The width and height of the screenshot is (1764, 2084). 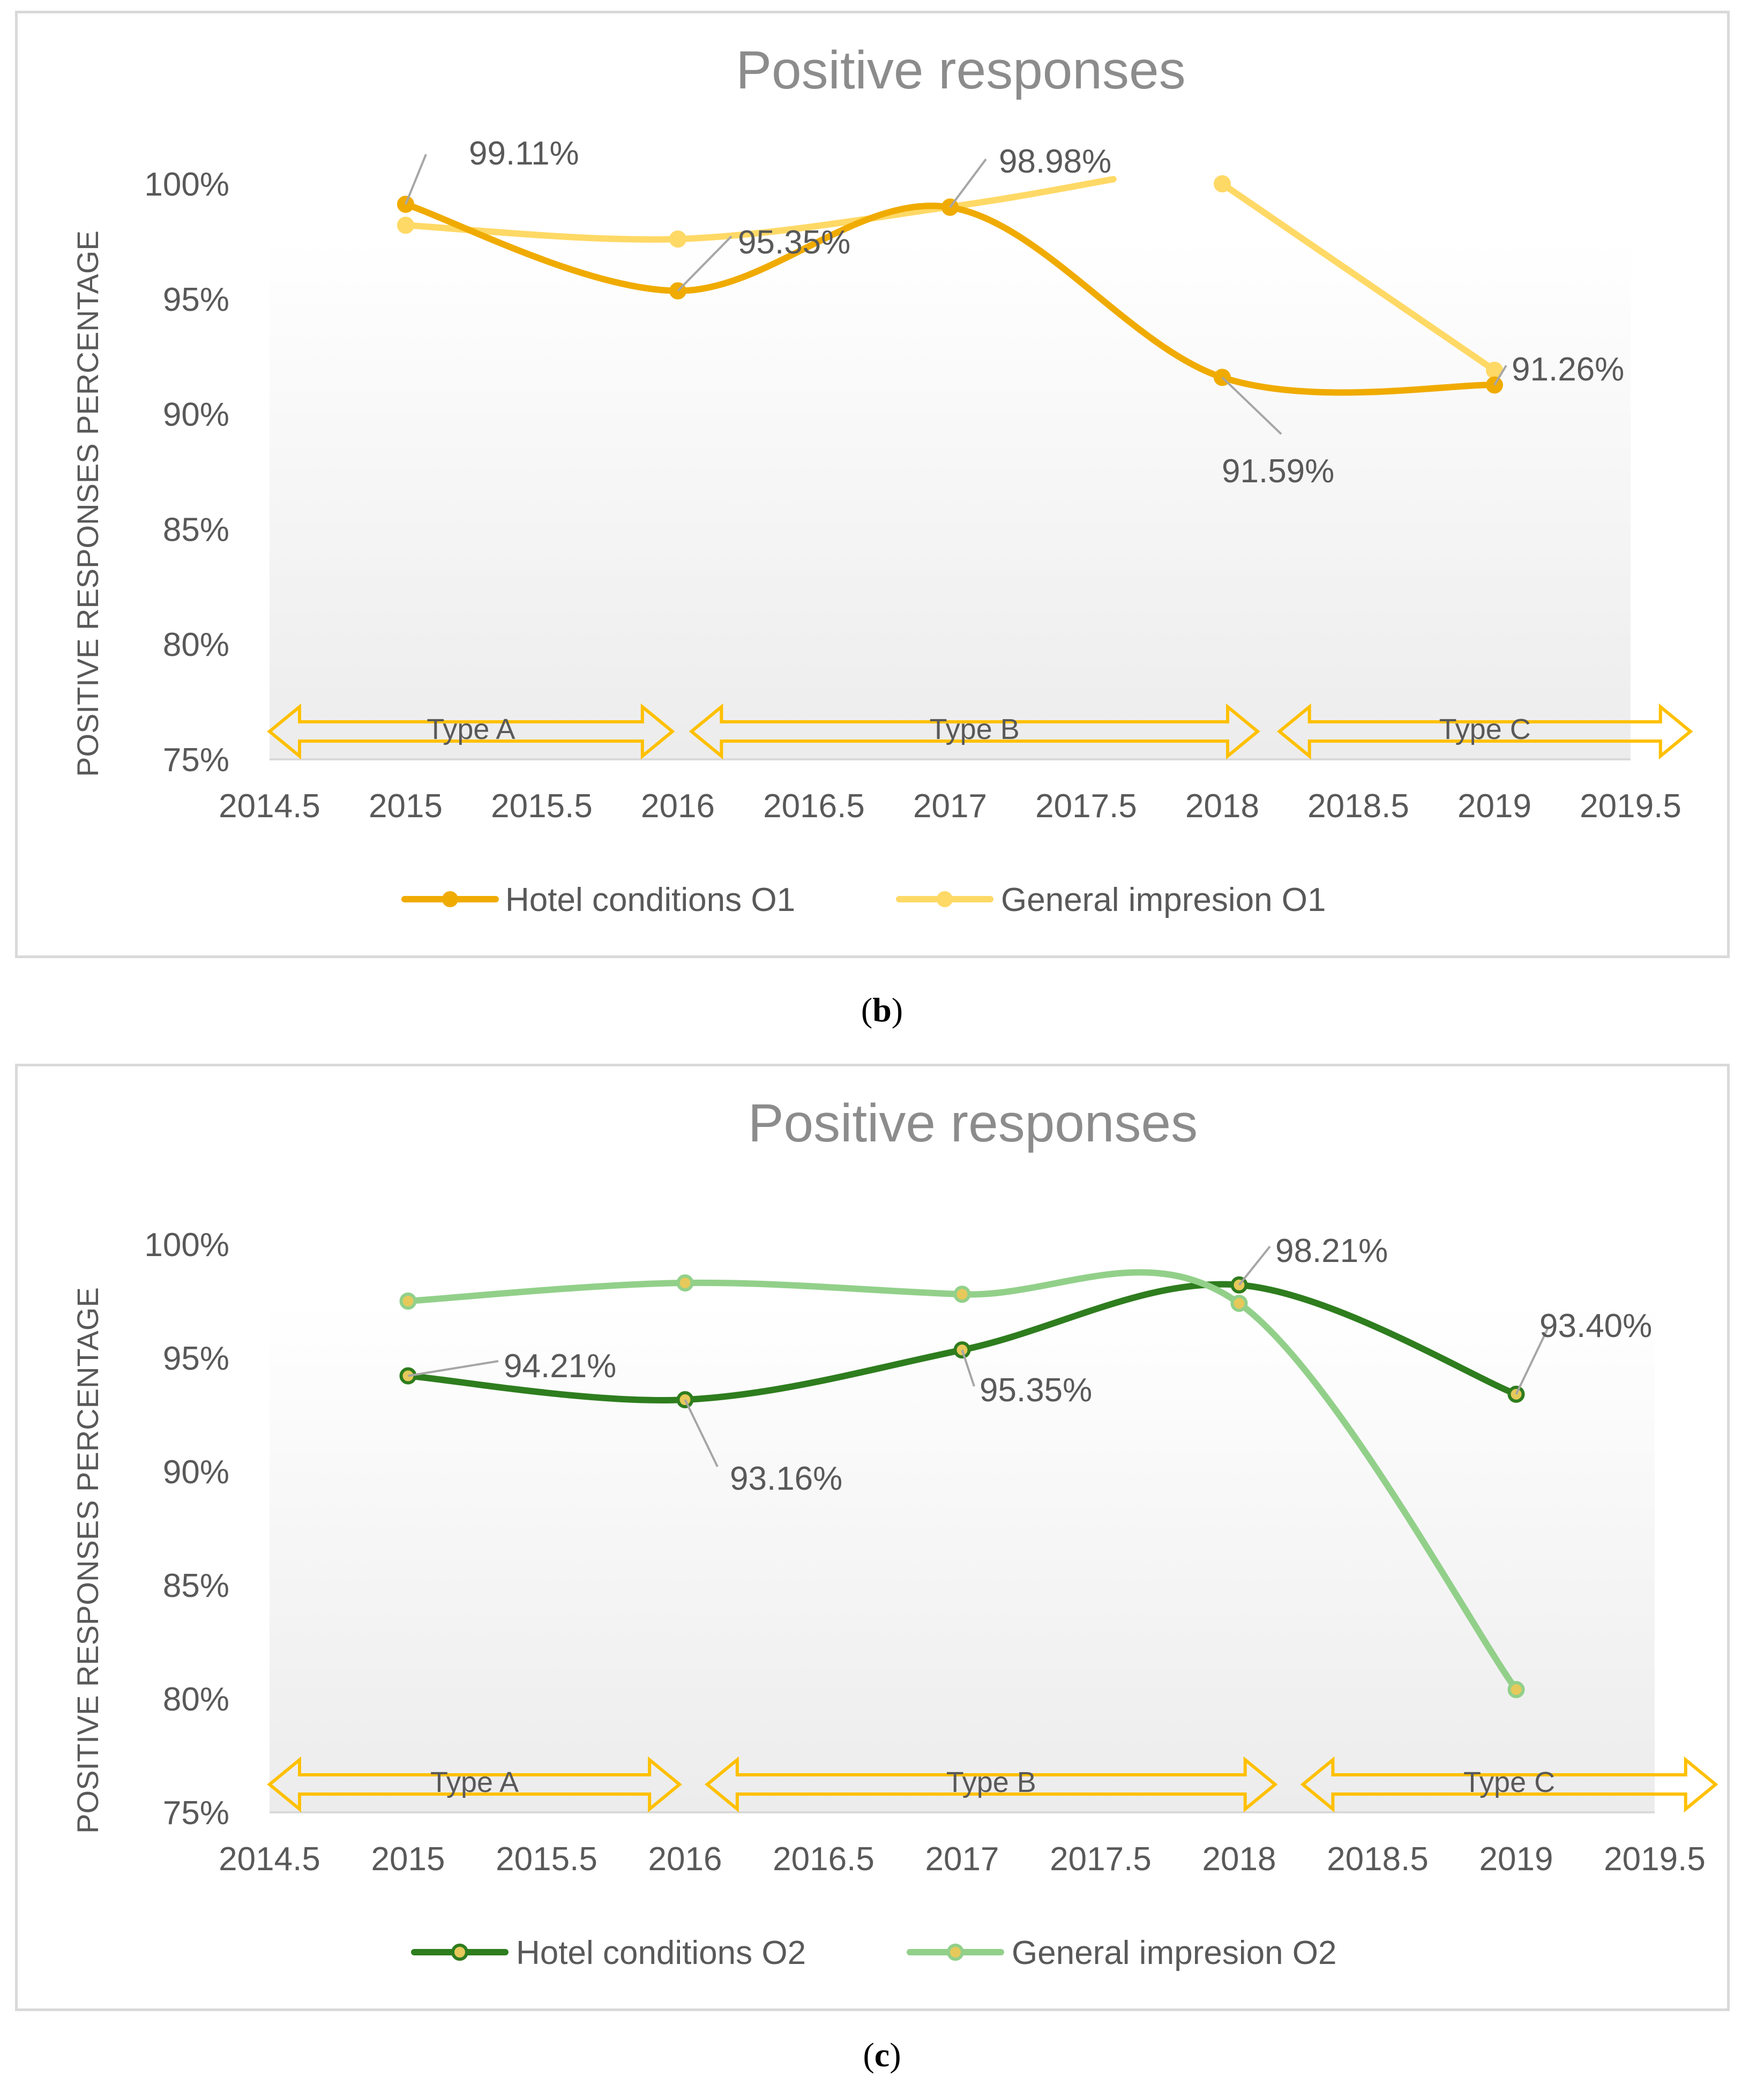 I want to click on legend-label: Hotel conditions O2, so click(x=661, y=1952).